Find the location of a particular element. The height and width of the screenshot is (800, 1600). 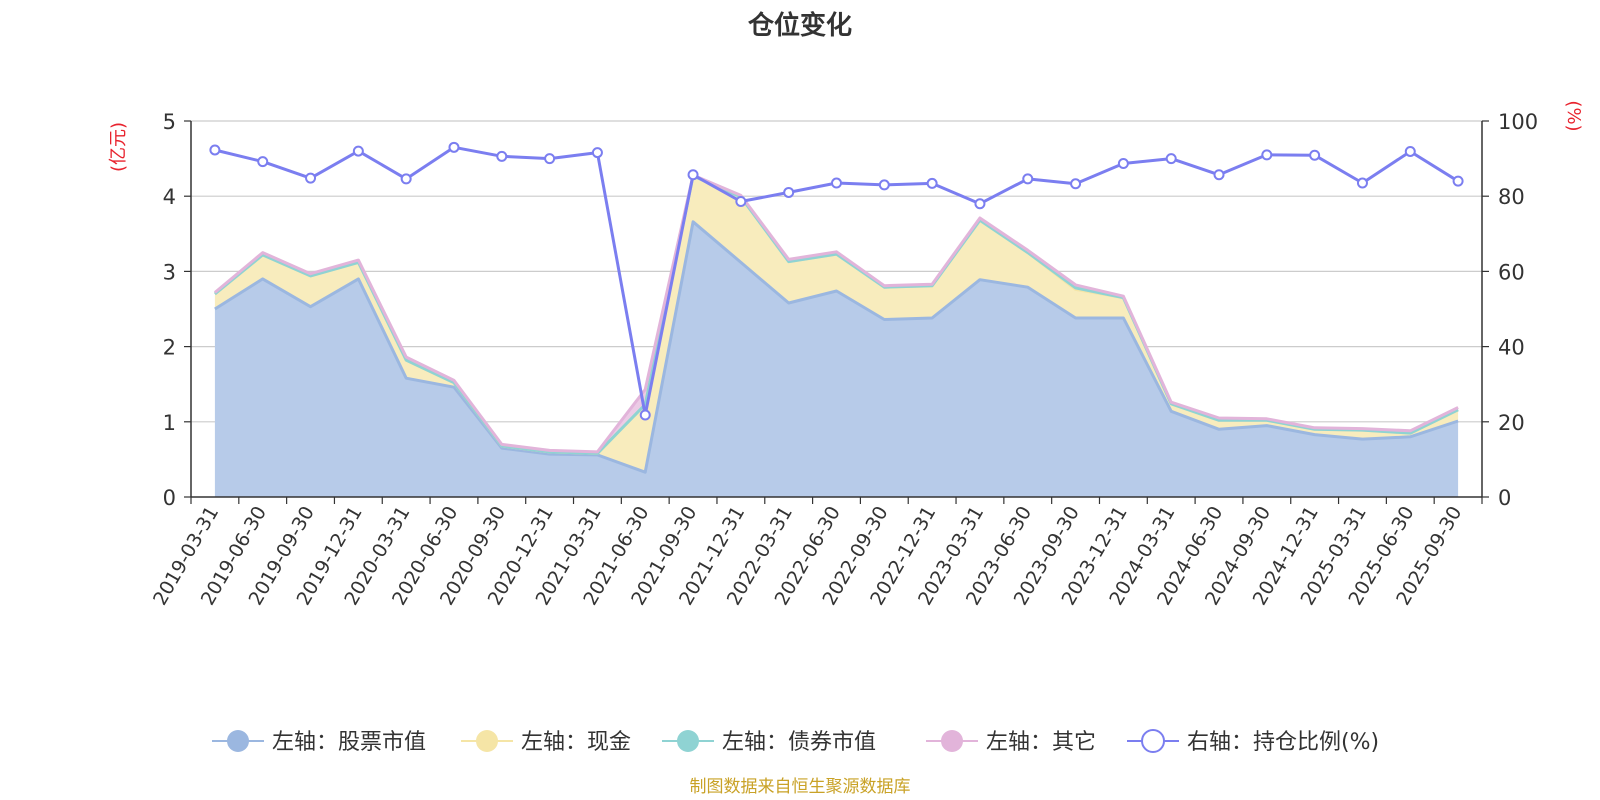

right-tick-label: 20 is located at coordinates (1511, 423).